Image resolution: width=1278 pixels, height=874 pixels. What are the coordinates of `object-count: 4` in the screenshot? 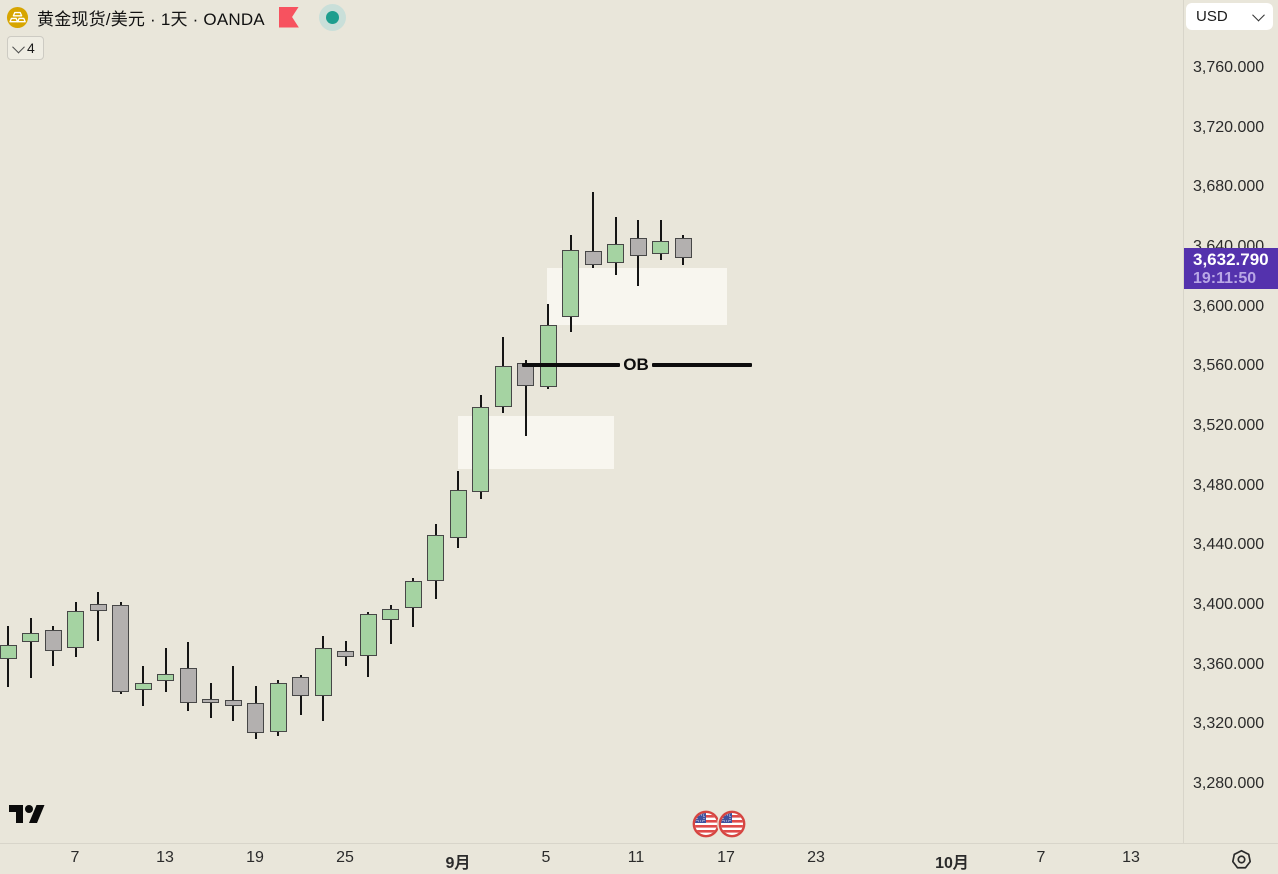 It's located at (31, 48).